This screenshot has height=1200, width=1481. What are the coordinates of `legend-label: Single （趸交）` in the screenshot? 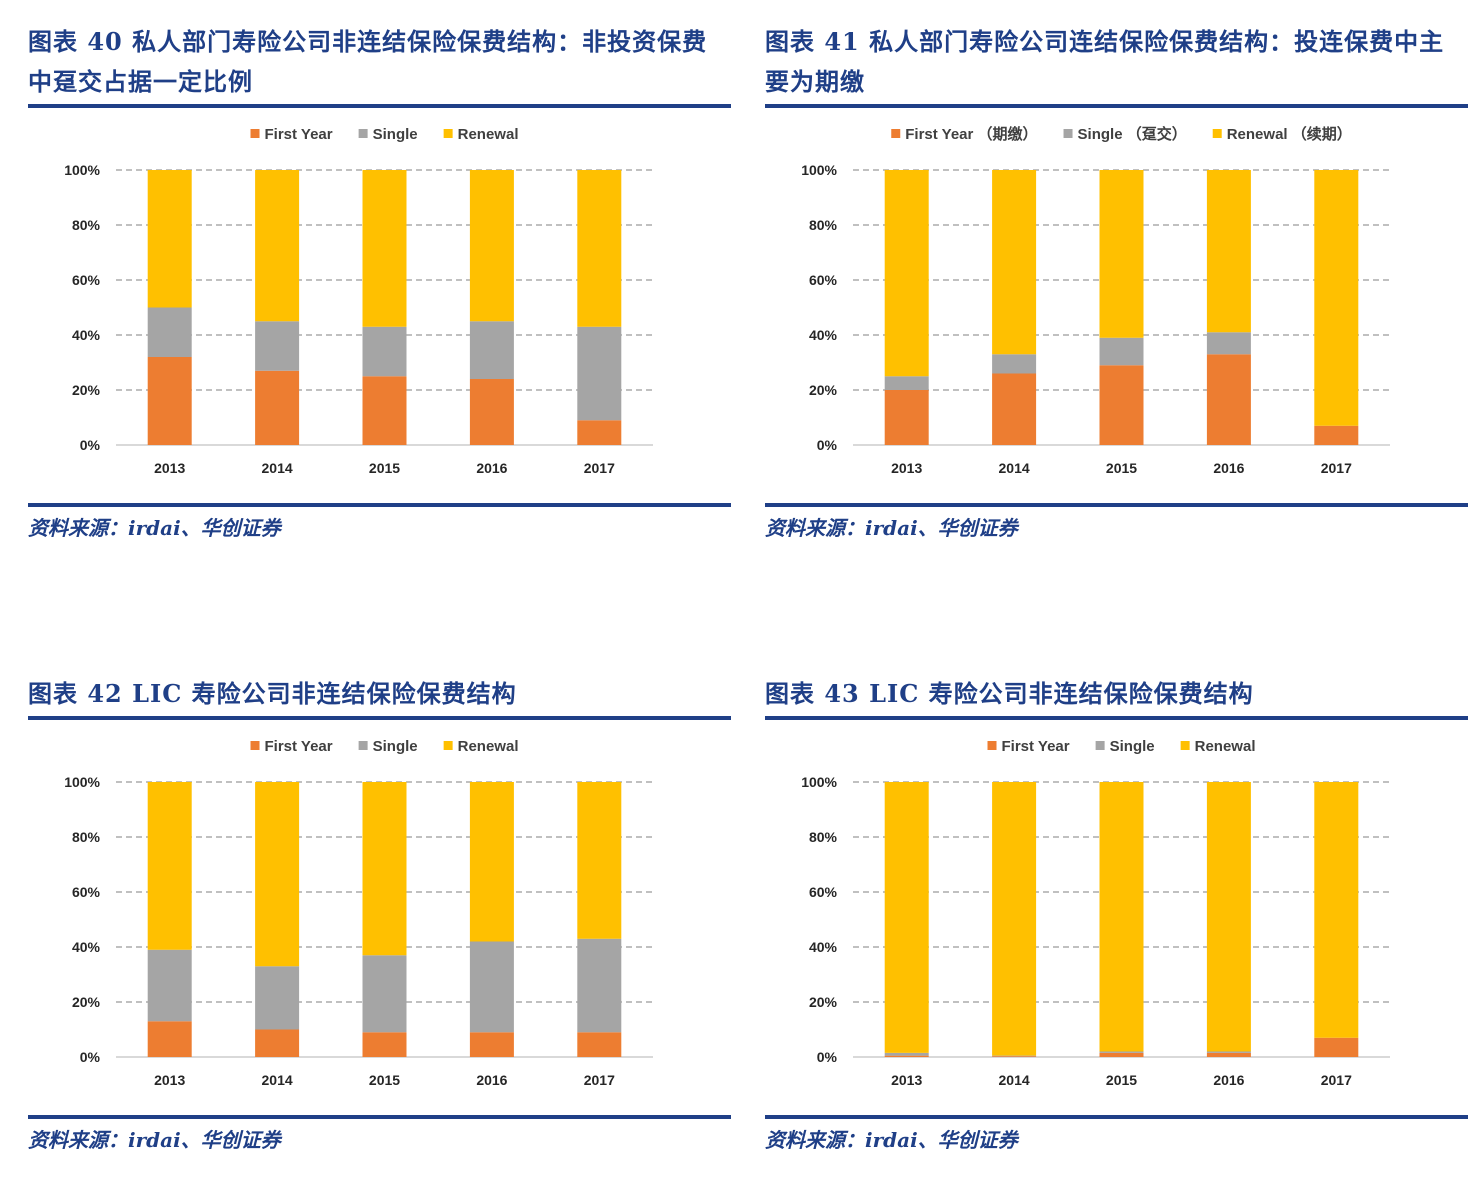 It's located at (1132, 134).